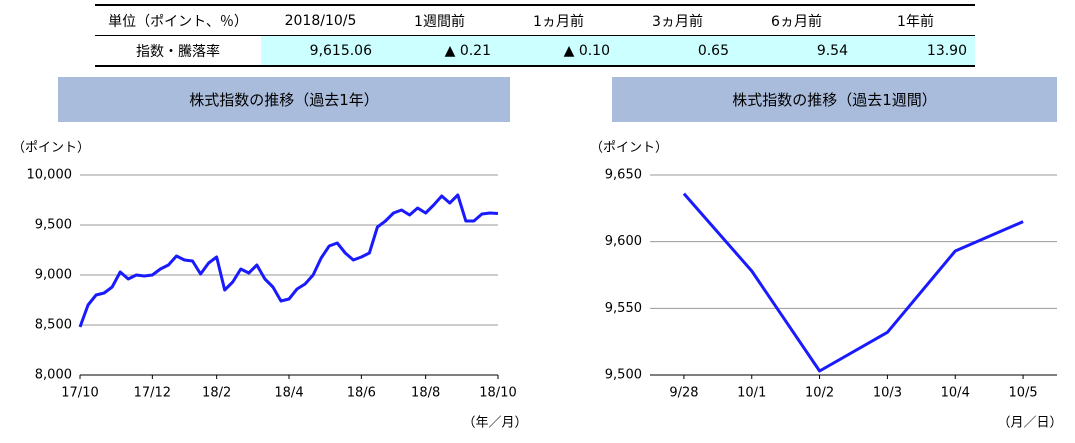 This screenshot has height=443, width=1075. Describe the element at coordinates (53, 275) in the screenshot. I see `y-tick-label: 9,000` at that location.